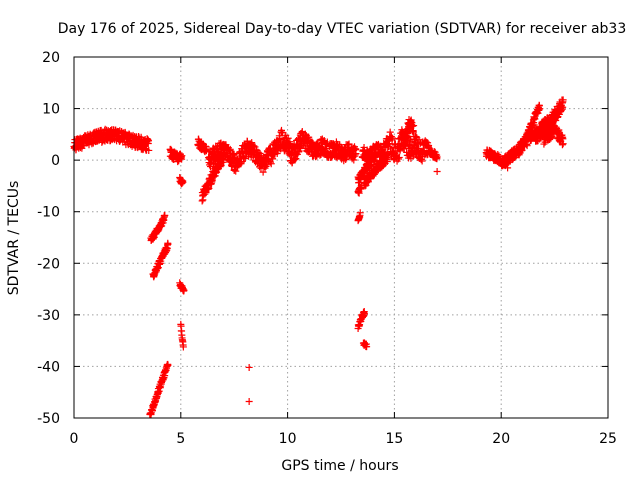  What do you see at coordinates (48, 264) in the screenshot?
I see `y-tick-label: -20` at bounding box center [48, 264].